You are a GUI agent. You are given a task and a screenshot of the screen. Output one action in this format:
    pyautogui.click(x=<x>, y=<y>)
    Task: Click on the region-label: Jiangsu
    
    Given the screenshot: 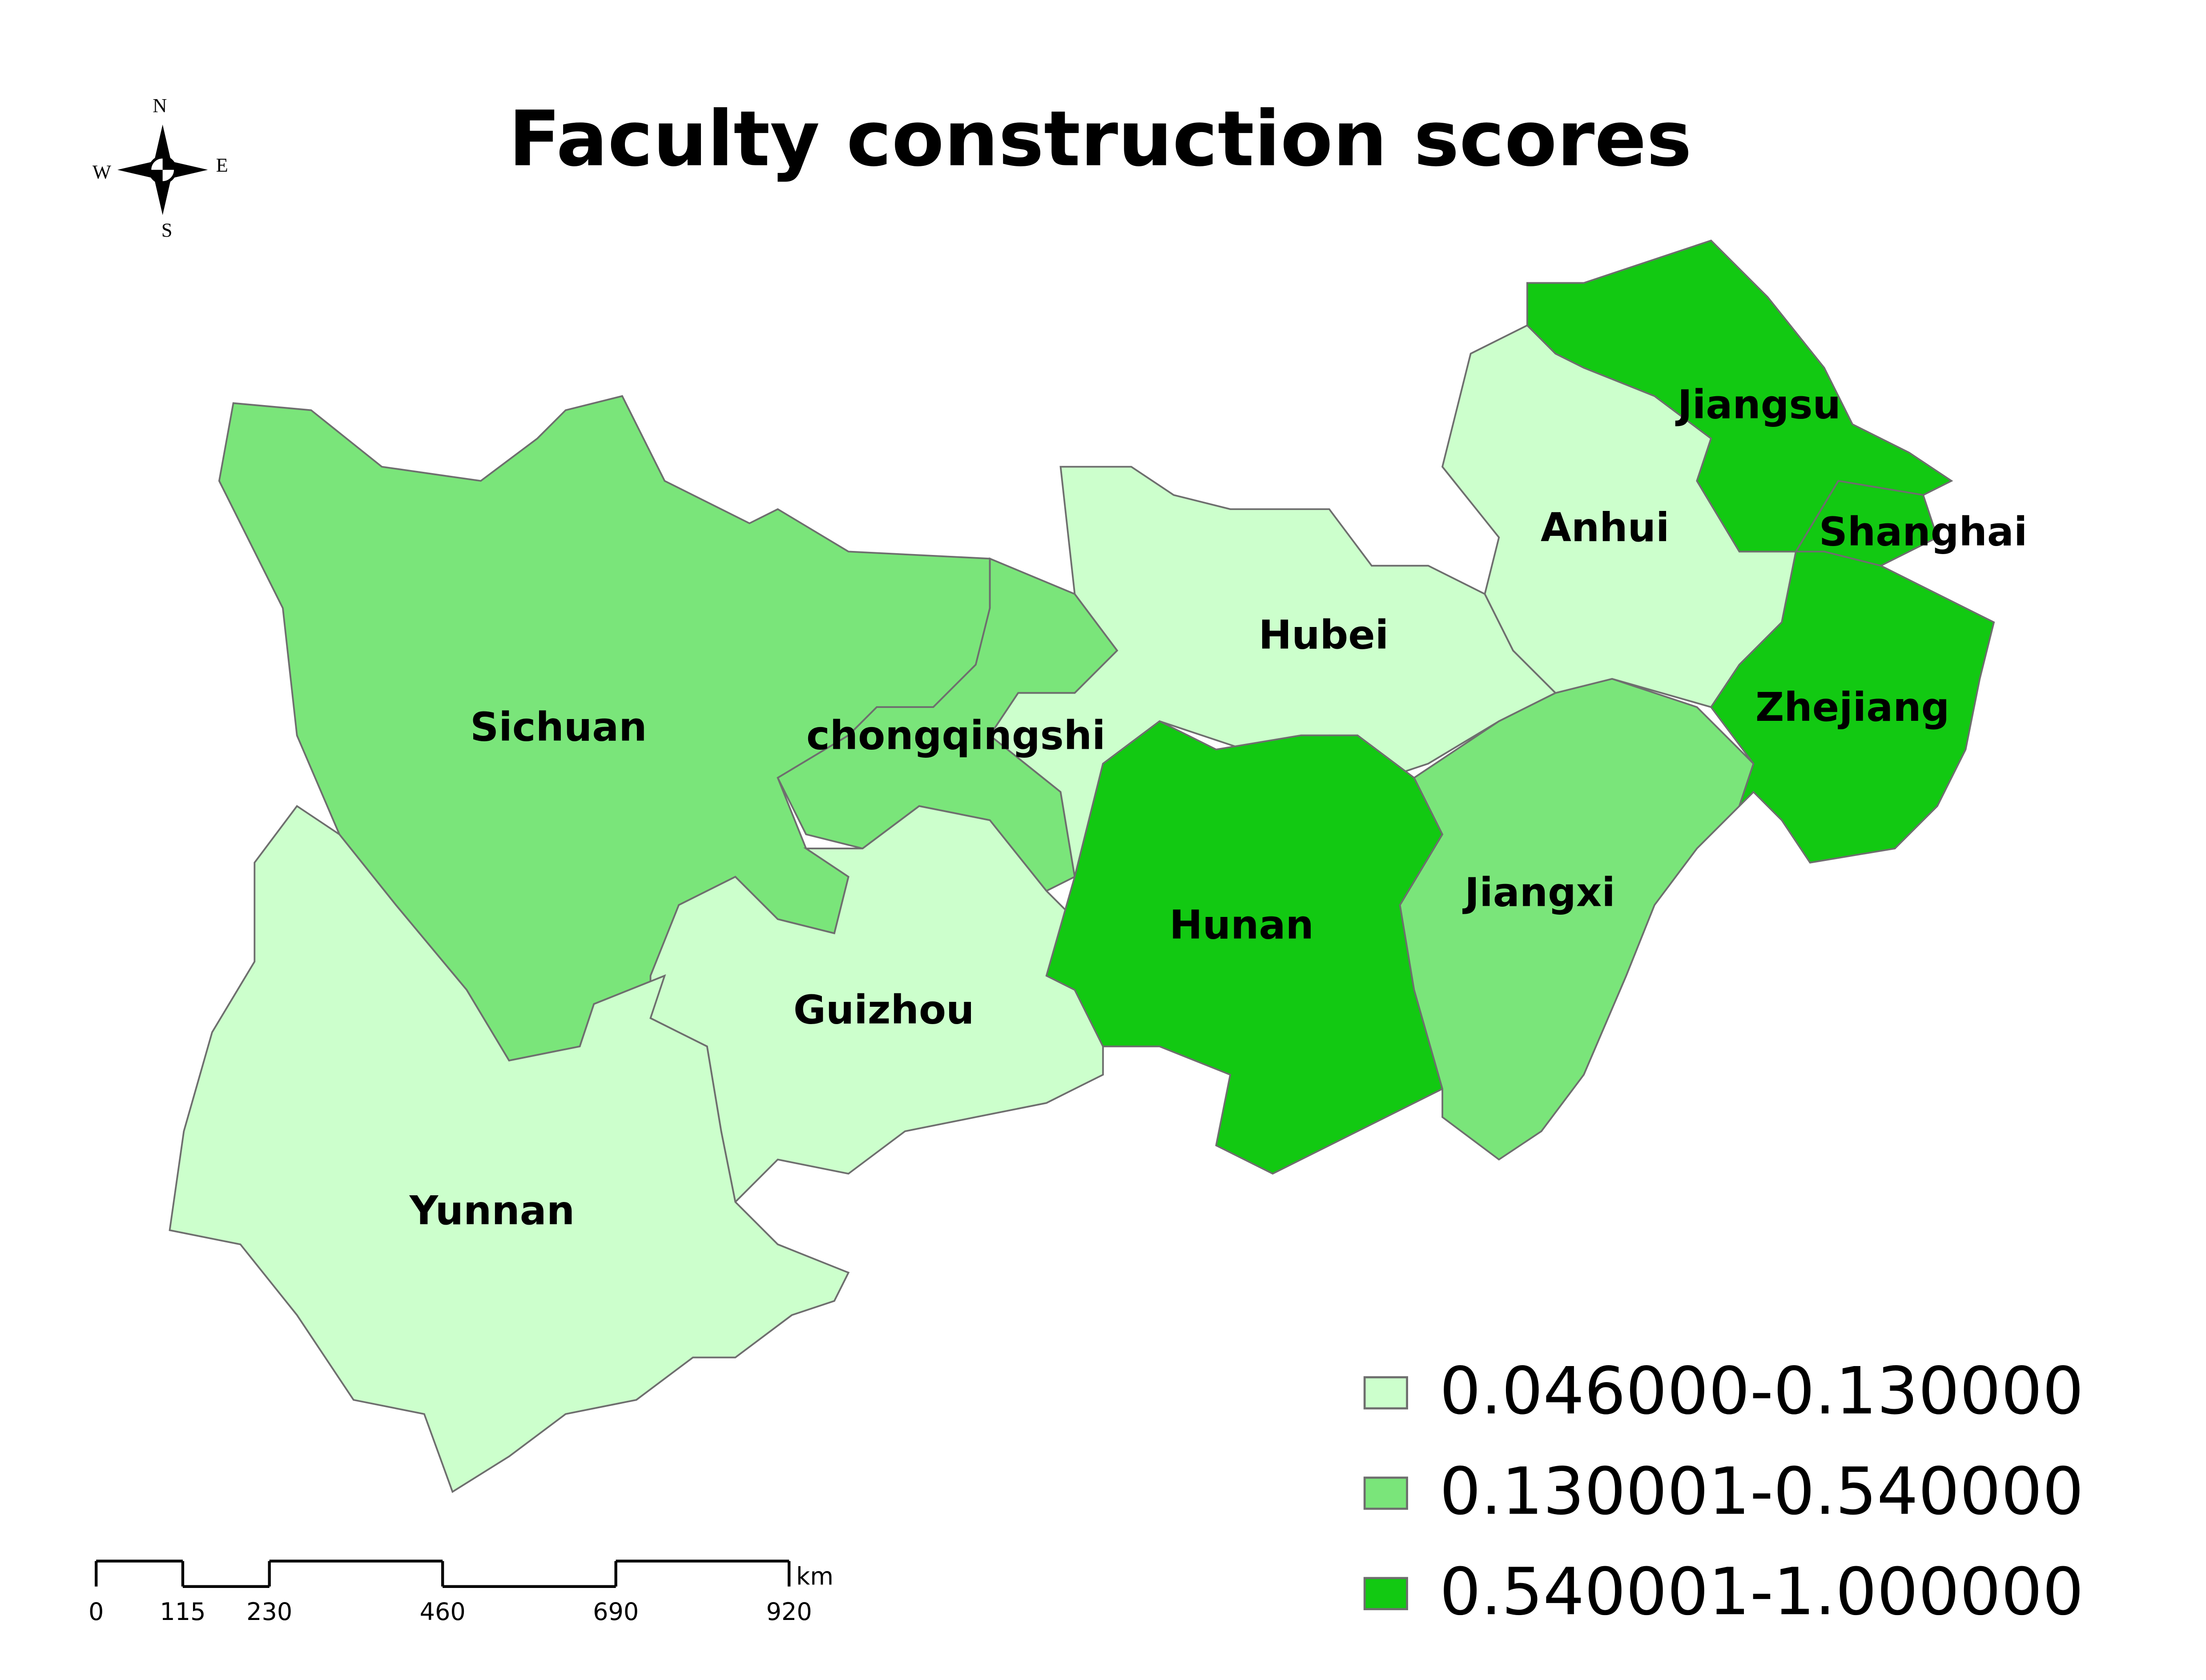 What is the action you would take?
    pyautogui.click(x=1758, y=404)
    